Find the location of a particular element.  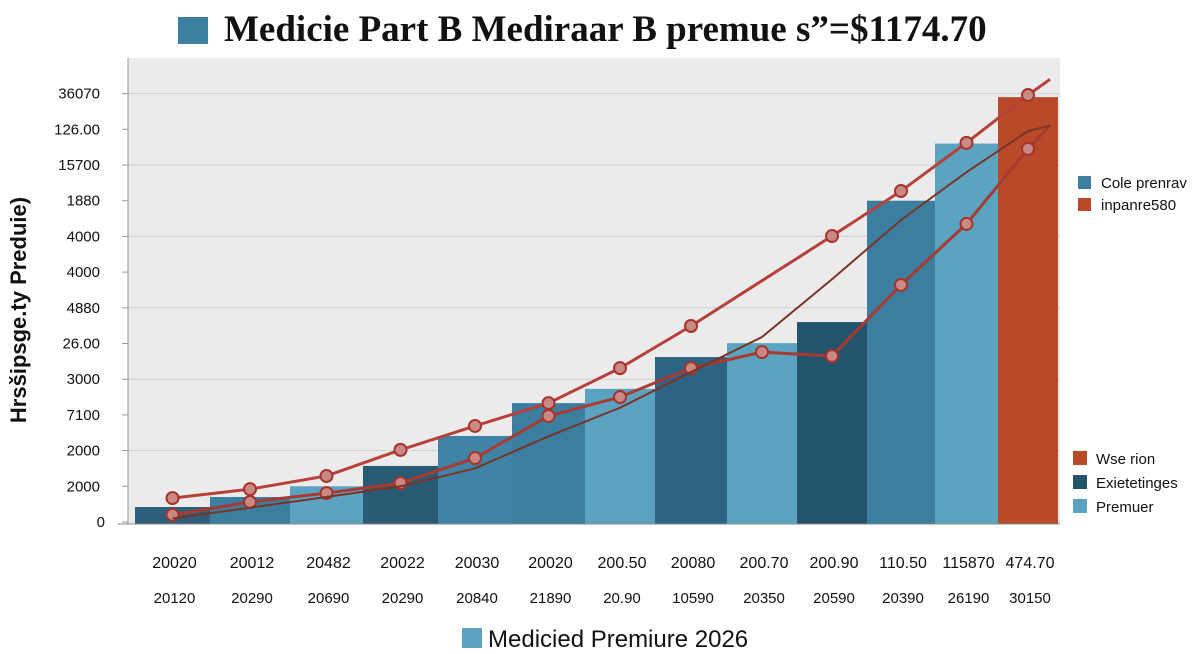

y-tick-label: 4880 is located at coordinates (83, 308).